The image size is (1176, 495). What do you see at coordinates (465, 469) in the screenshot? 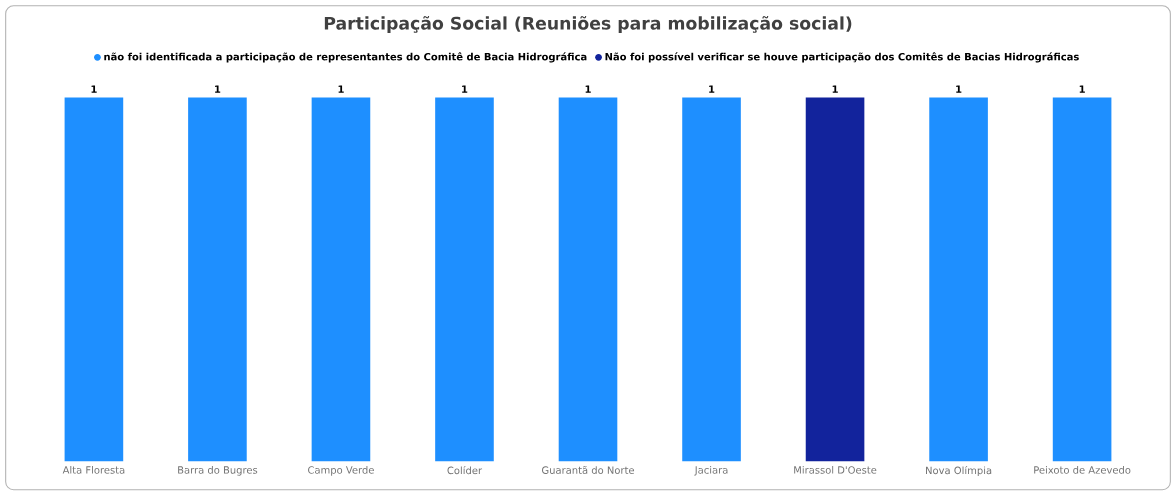
I see `x-tick-label: Colíder` at bounding box center [465, 469].